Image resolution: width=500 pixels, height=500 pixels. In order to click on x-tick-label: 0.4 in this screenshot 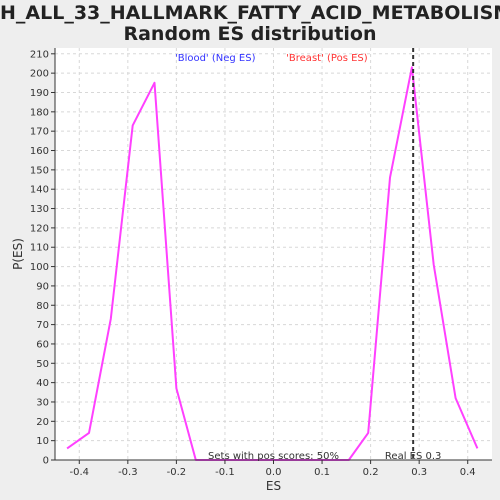, I will do `click(468, 472)`.